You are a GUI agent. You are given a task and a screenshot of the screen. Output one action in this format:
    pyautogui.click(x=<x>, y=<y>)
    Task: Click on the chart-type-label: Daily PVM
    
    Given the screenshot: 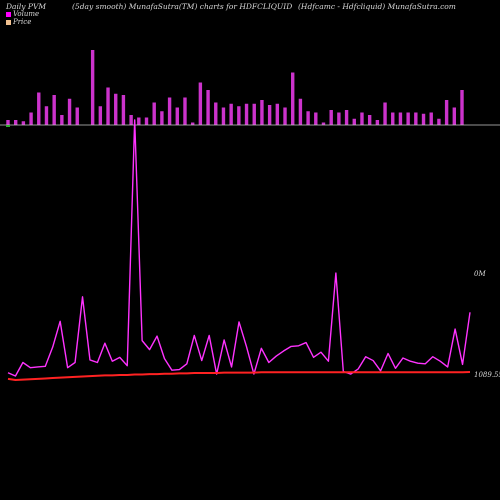 What is the action you would take?
    pyautogui.click(x=26, y=6)
    